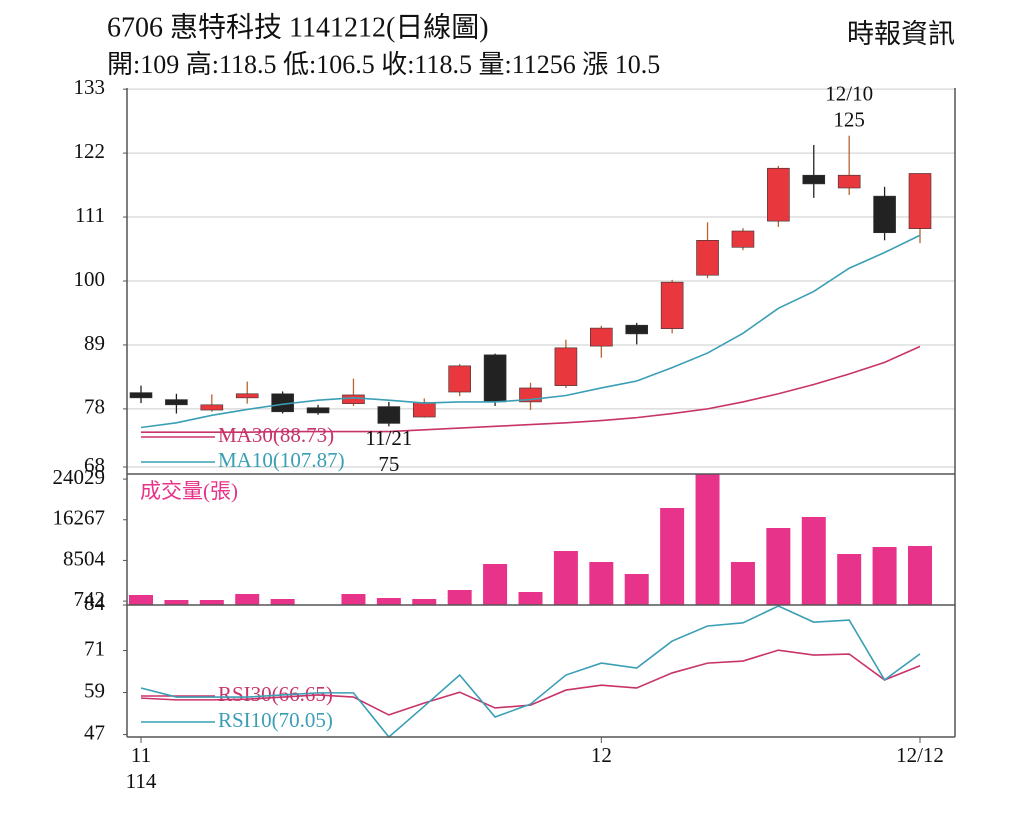  What do you see at coordinates (276, 435) in the screenshot?
I see `legend-label: MA30(88.73)` at bounding box center [276, 435].